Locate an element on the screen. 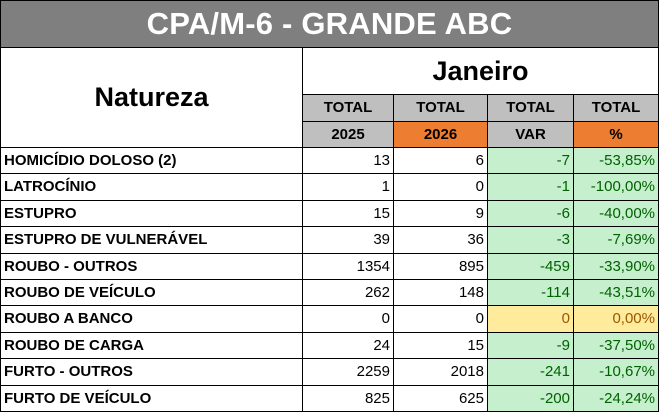  row-total-2025: 39 is located at coordinates (348, 240).